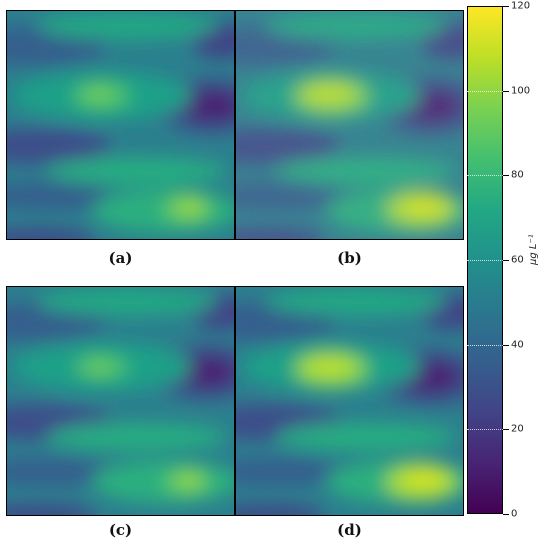 The image size is (550, 542). What do you see at coordinates (517, 345) in the screenshot?
I see `colorbar-tick-label: 40` at bounding box center [517, 345].